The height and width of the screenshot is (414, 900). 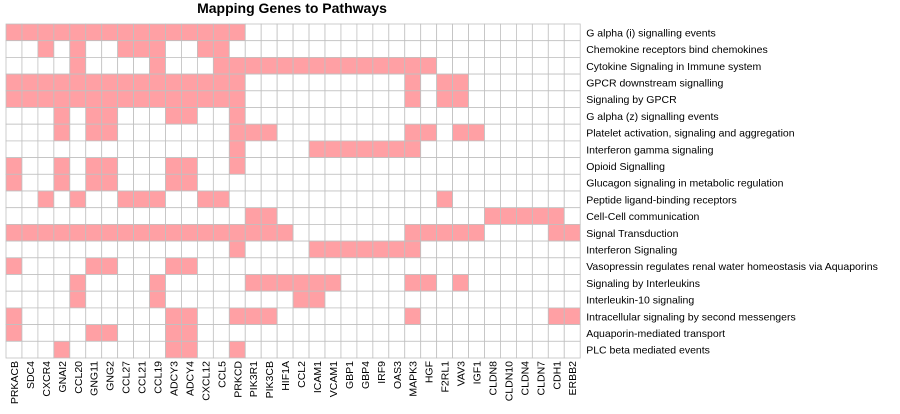 I want to click on pathway-label: Signaling by GPCR, so click(x=631, y=100).